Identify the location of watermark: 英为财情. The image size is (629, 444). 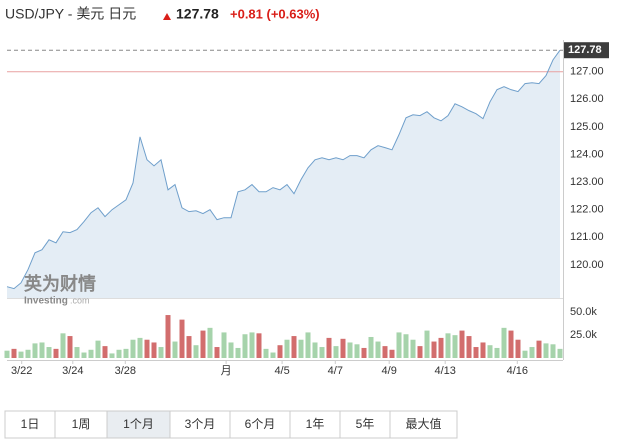
(59, 283).